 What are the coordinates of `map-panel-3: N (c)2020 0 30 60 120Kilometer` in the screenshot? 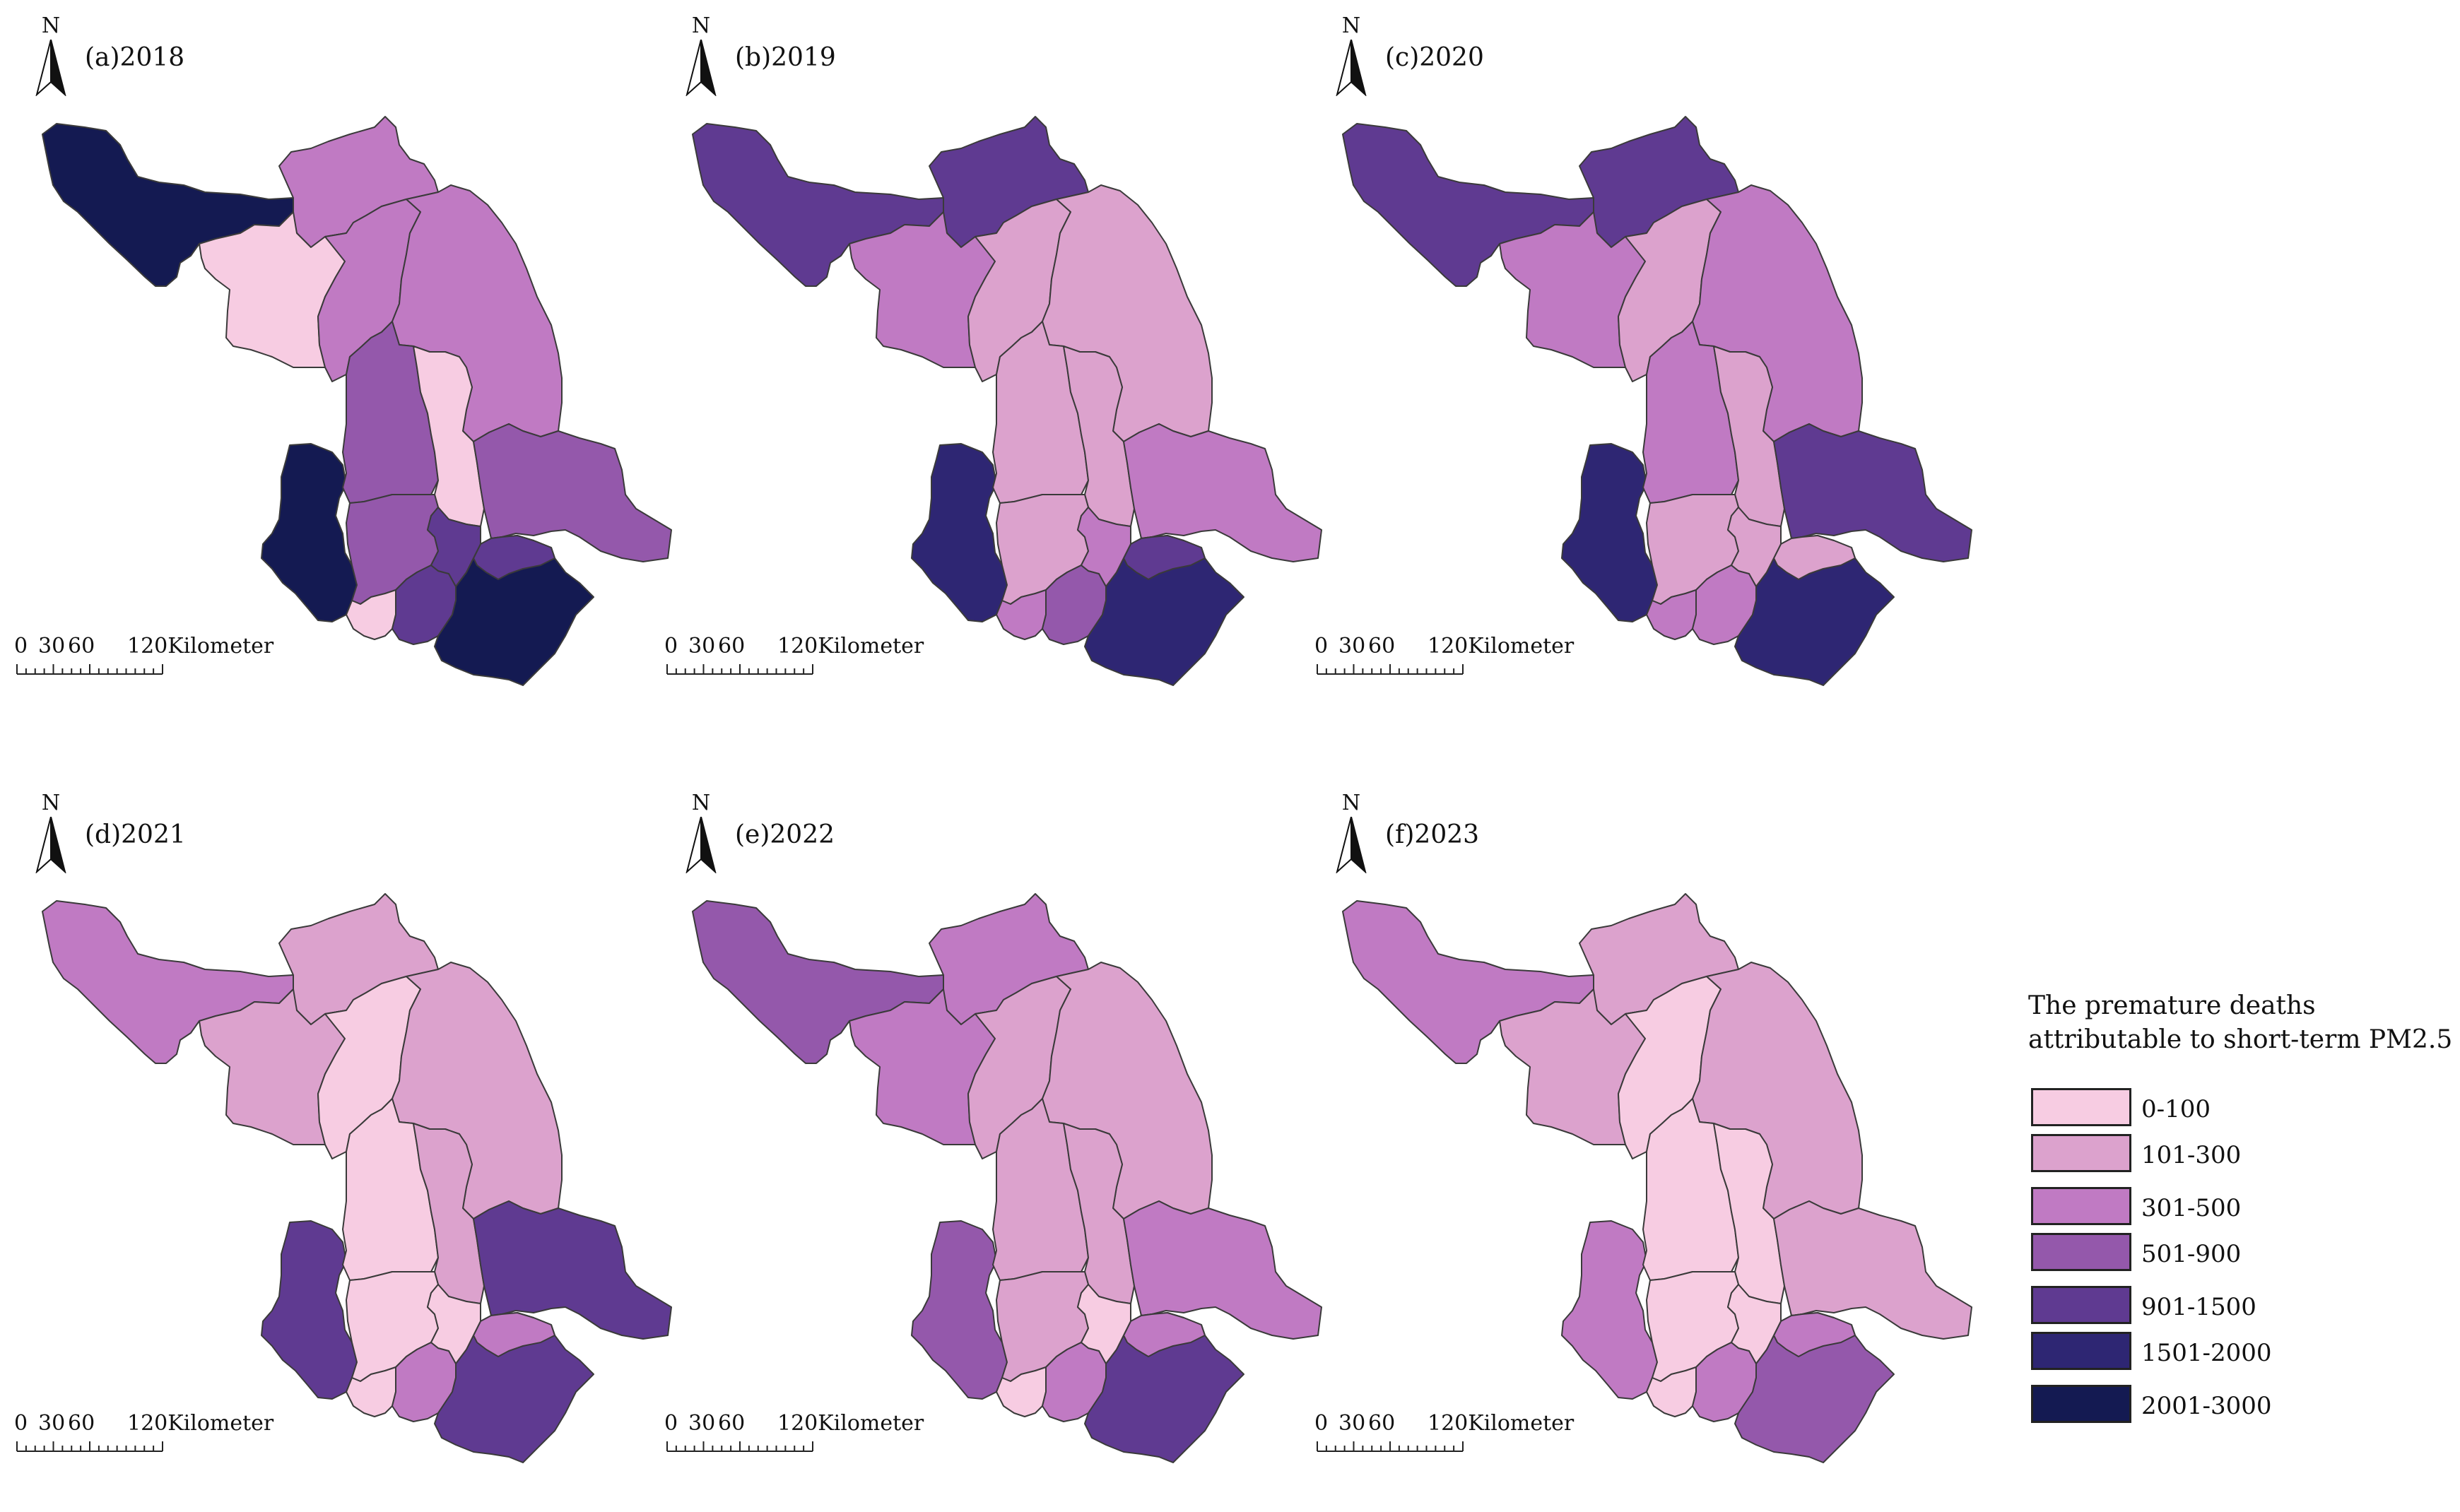 It's located at (1668, 368).